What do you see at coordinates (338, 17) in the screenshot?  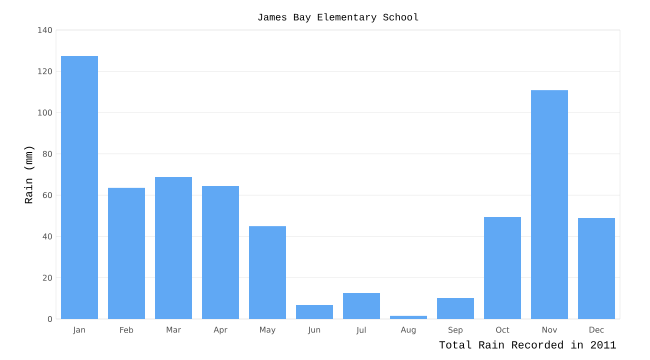 I see `chart-title: James Bay Elementary School` at bounding box center [338, 17].